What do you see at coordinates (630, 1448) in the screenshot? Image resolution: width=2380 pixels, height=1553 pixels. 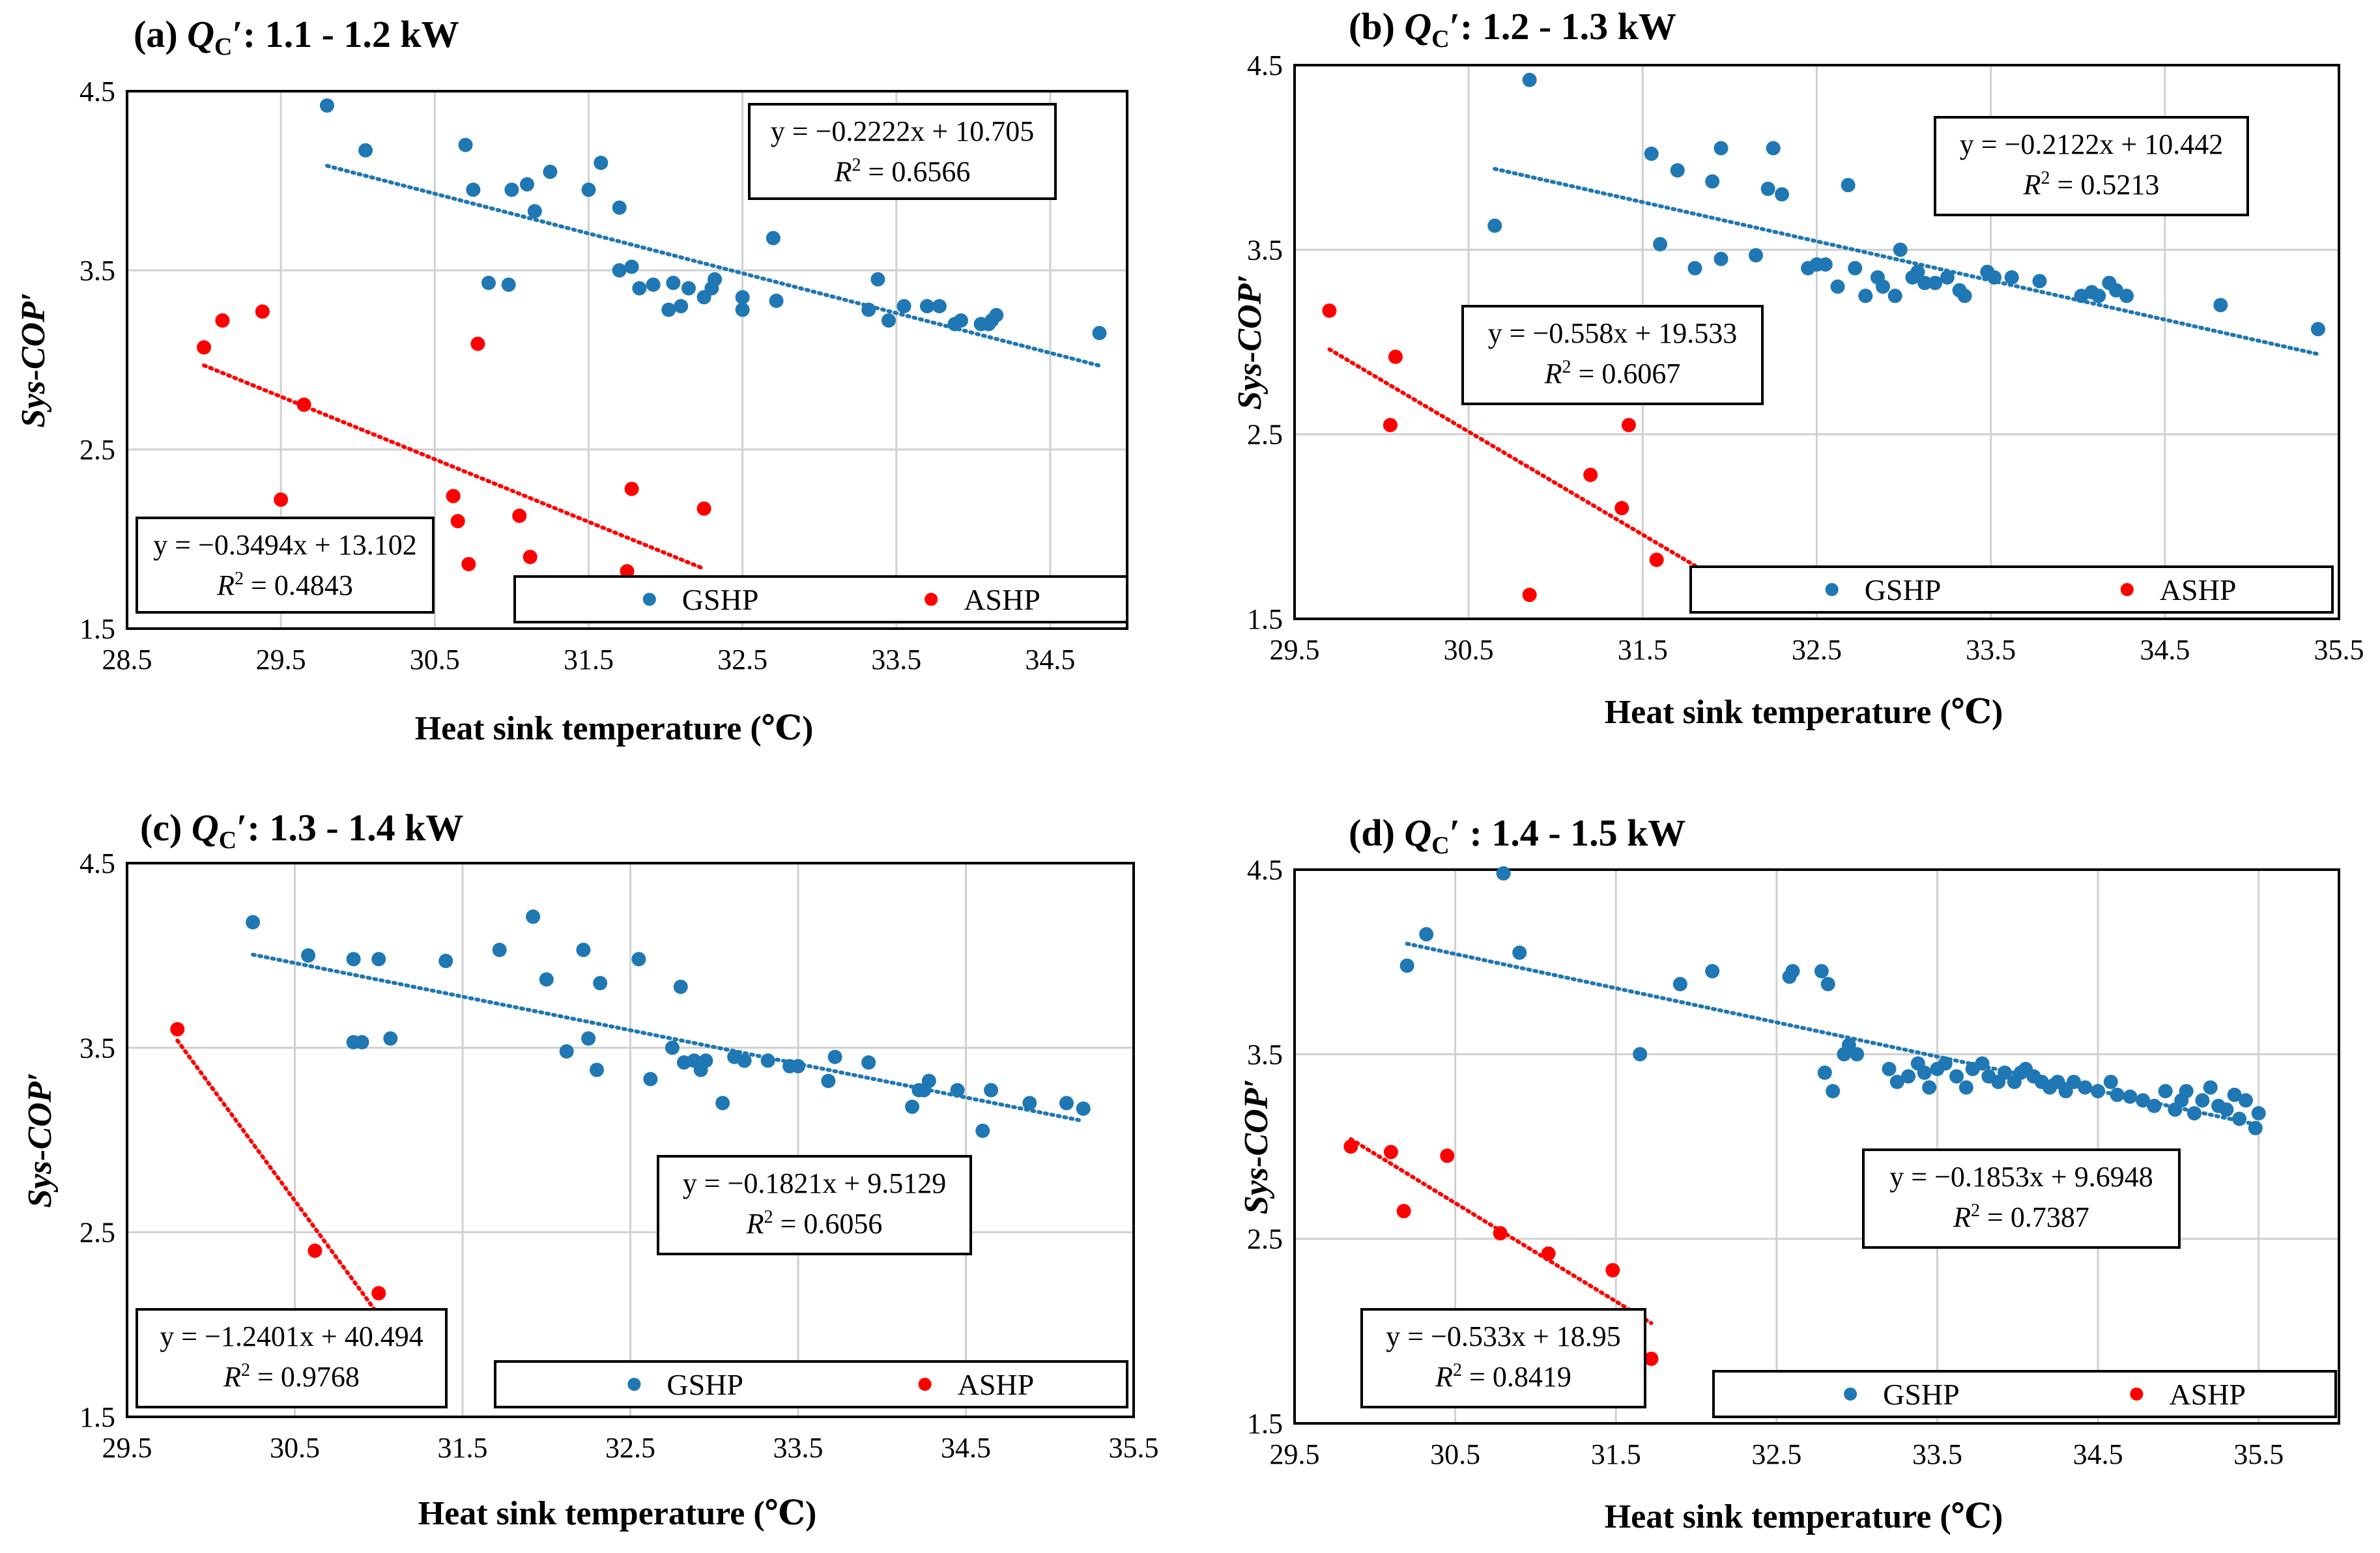 I see `x-tick-label: 32.5` at bounding box center [630, 1448].